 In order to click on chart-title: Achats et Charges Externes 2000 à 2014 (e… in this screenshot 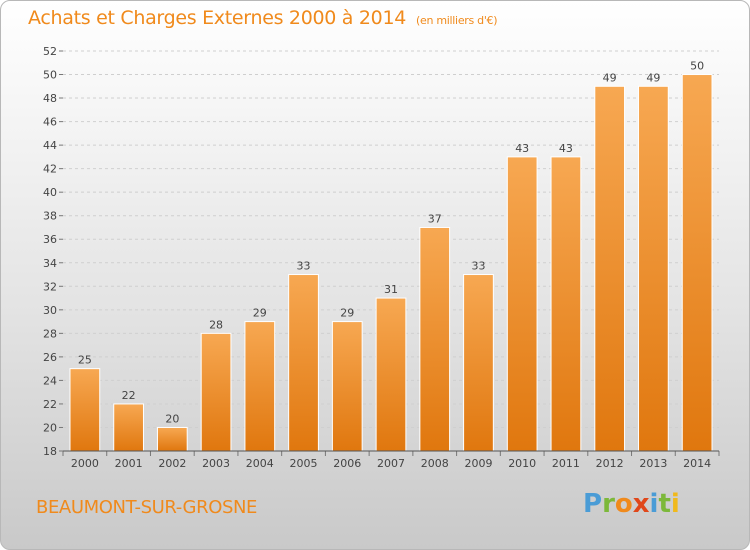, I will do `click(263, 18)`.